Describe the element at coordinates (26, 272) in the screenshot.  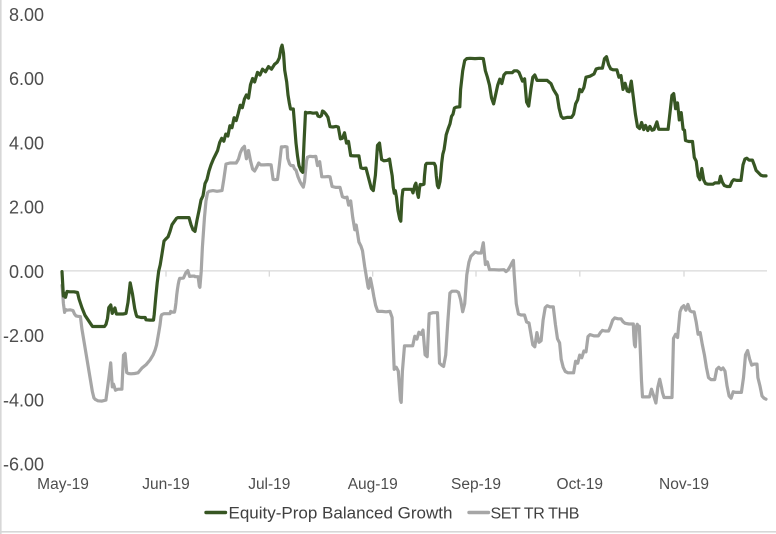
I see `svg-text: 0.00` at that location.